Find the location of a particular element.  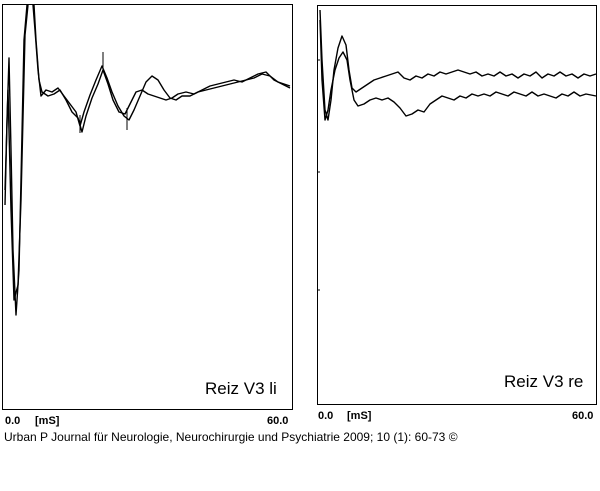

panel-label: Reiz V3 li is located at coordinates (241, 388).